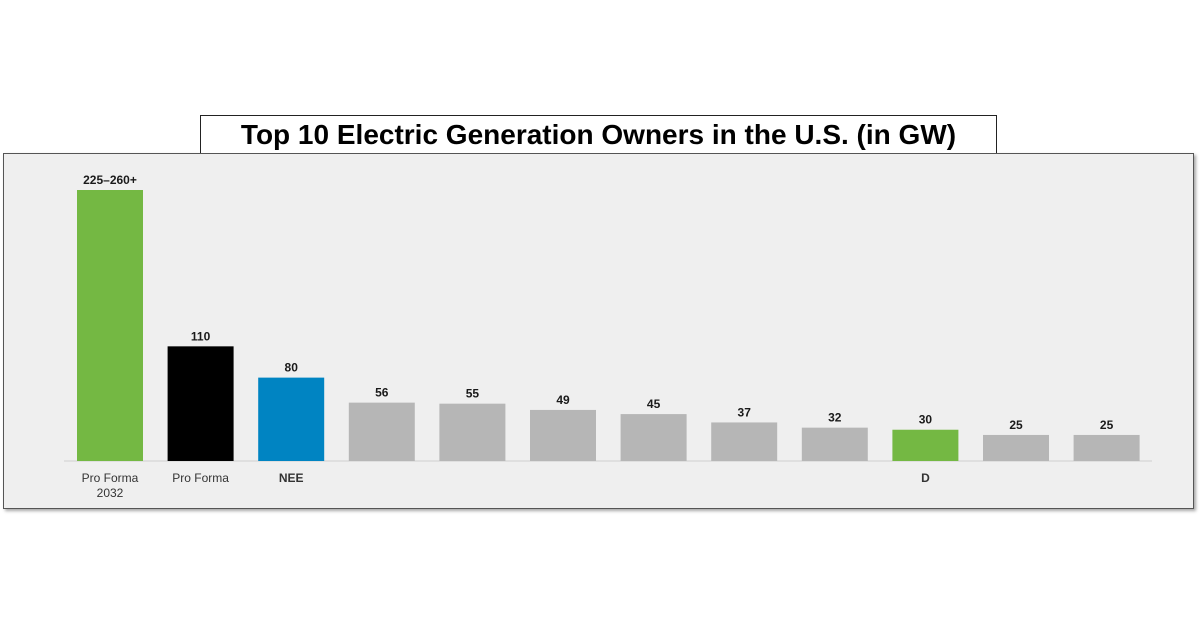  I want to click on bar-value-label-12: 25, so click(1107, 425).